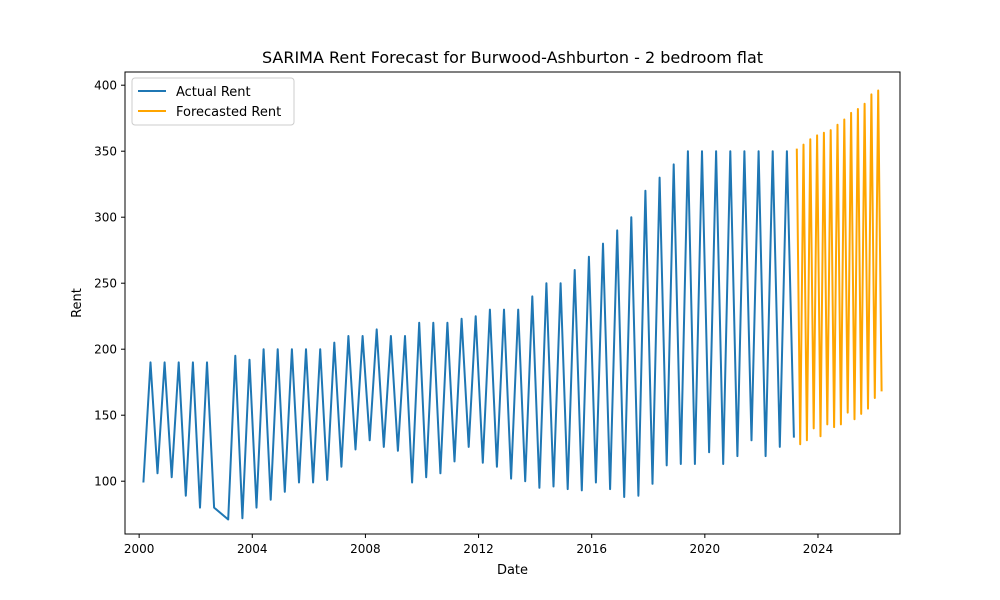 The height and width of the screenshot is (600, 1000). Describe the element at coordinates (105, 482) in the screenshot. I see `y-tick-label: 100` at that location.